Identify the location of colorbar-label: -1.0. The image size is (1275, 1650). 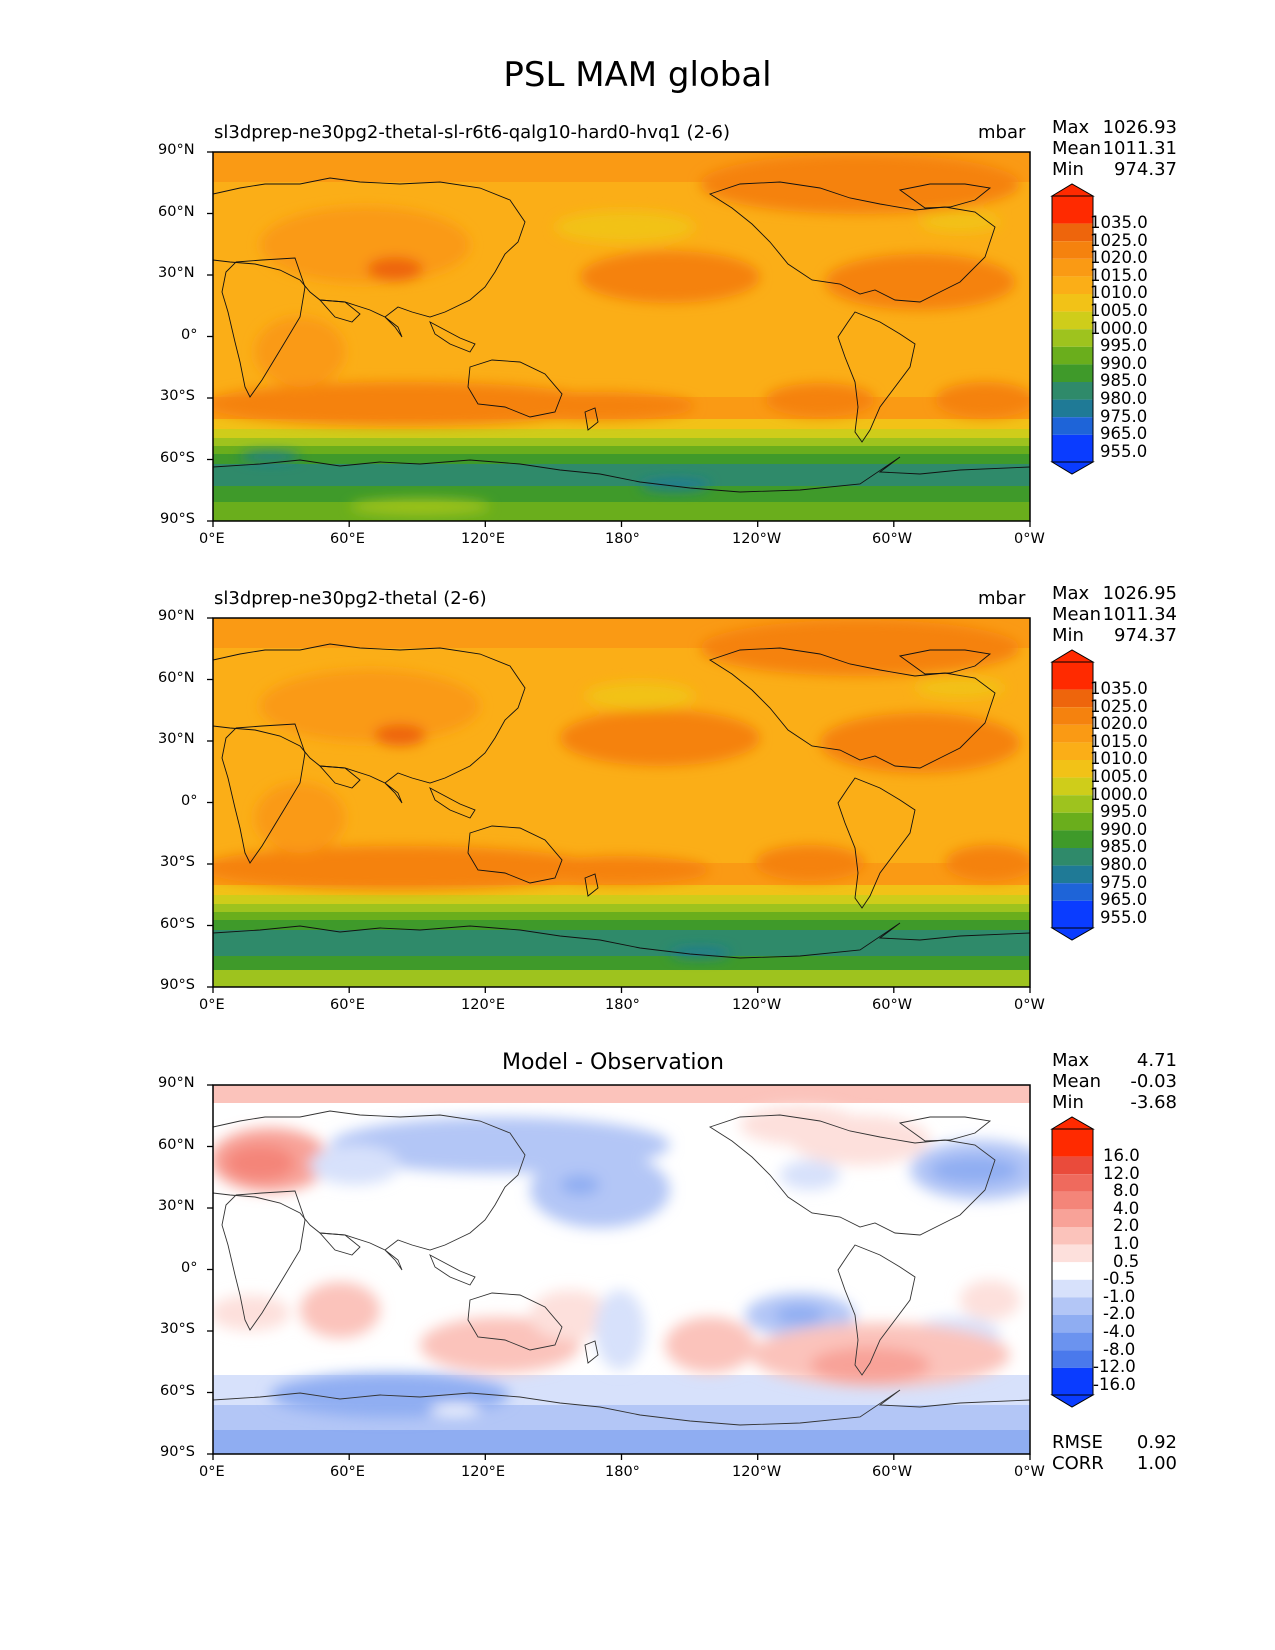
(1119, 1296).